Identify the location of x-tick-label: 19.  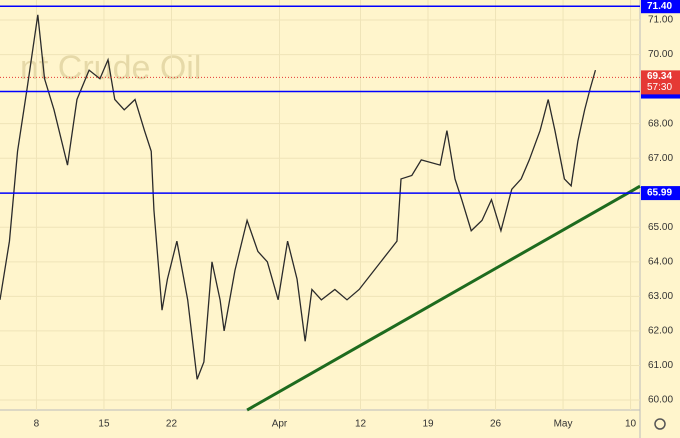
(428, 424).